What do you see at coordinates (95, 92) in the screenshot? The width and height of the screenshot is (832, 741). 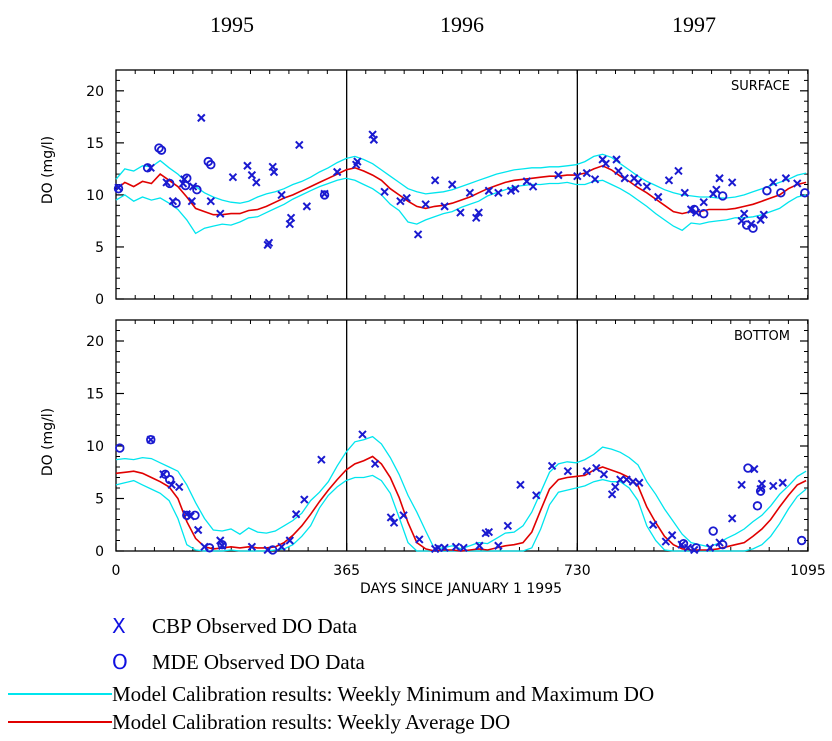 I see `surface-y-tick-label: 20` at bounding box center [95, 92].